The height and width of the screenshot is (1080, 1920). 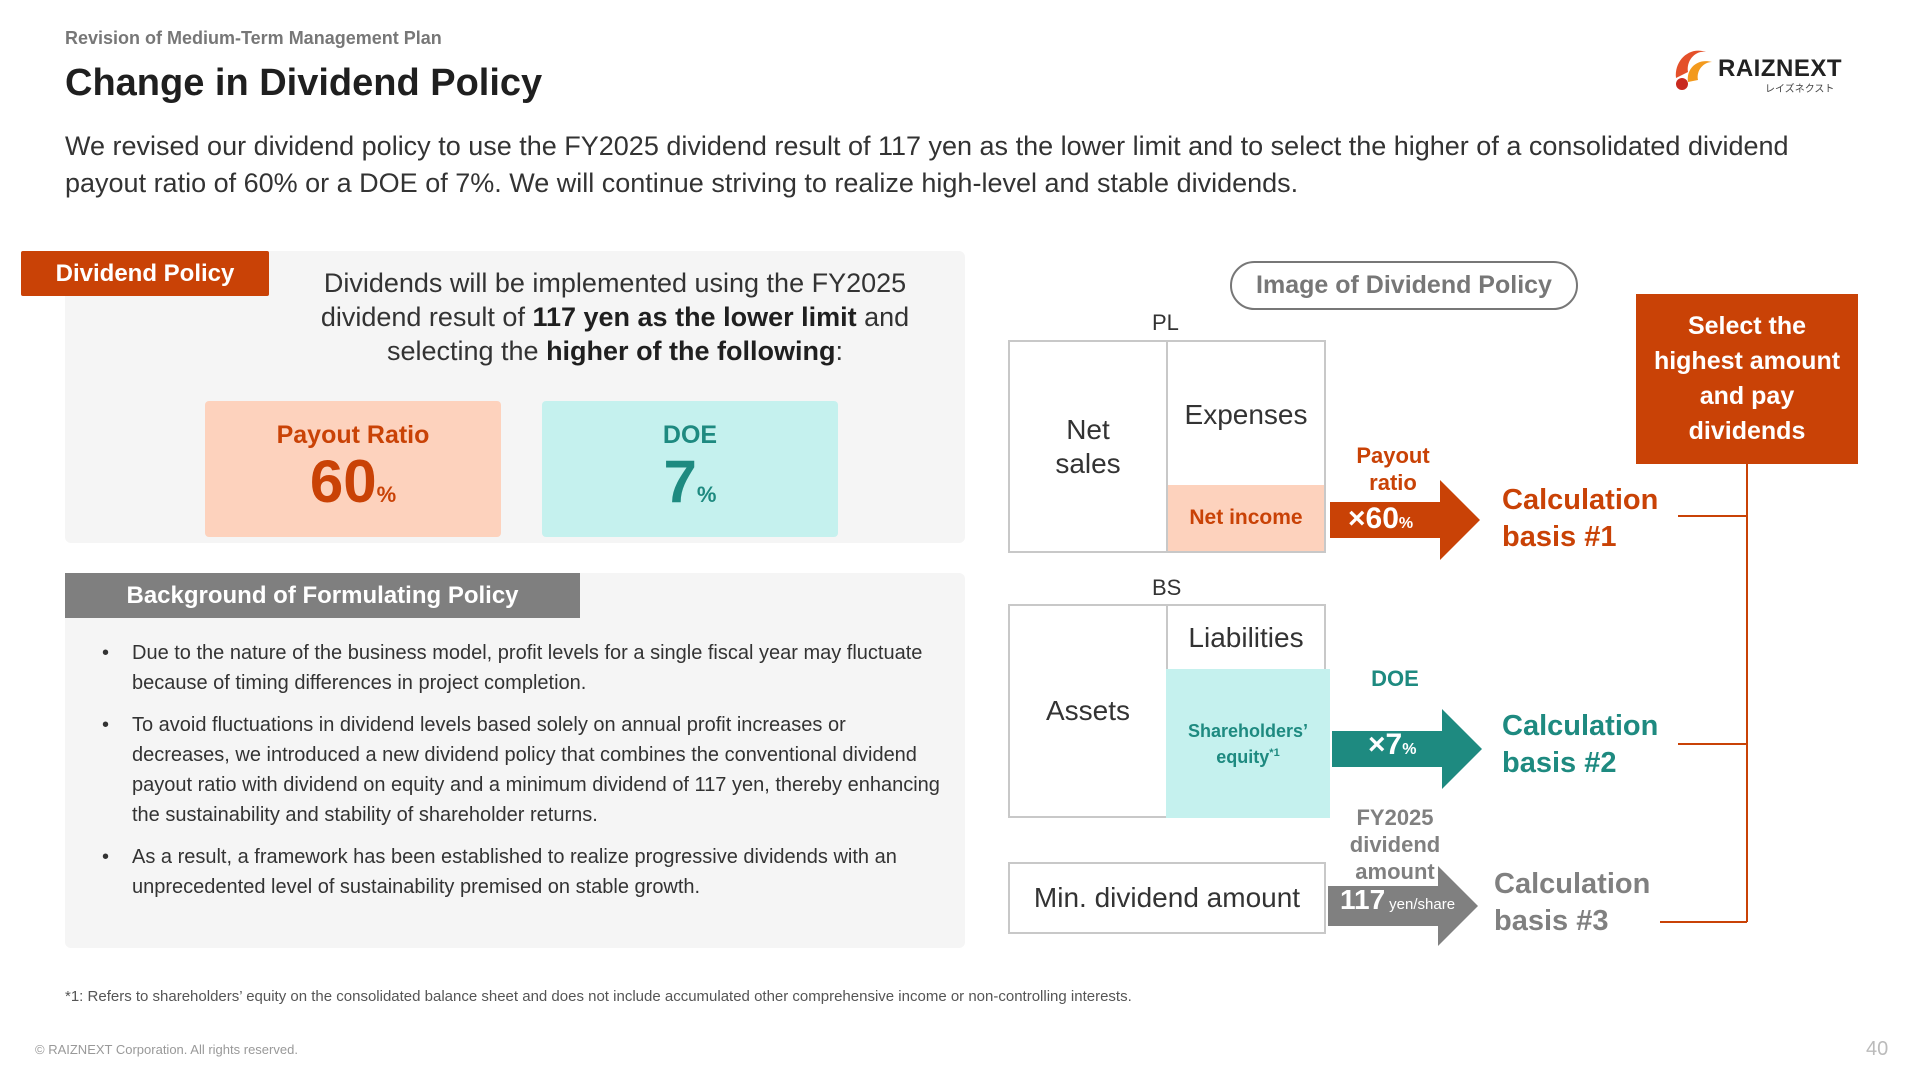 What do you see at coordinates (1780, 68) in the screenshot?
I see `logo-wordmark: RAIZNEXT` at bounding box center [1780, 68].